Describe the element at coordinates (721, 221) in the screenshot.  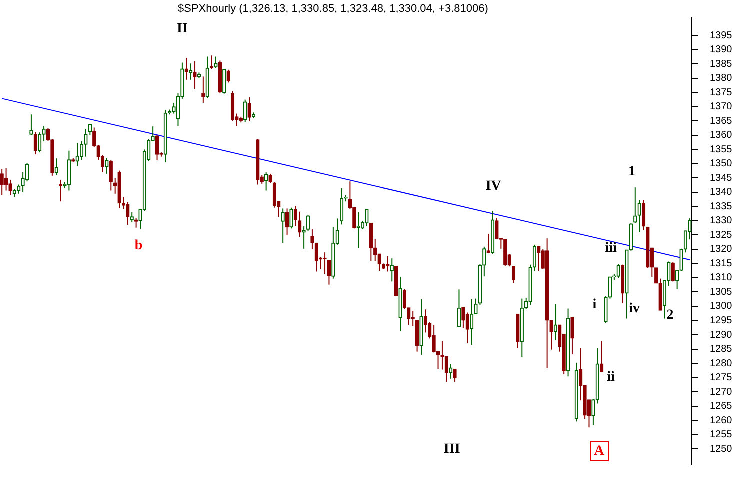
I see `y-tick-label: 1330` at that location.